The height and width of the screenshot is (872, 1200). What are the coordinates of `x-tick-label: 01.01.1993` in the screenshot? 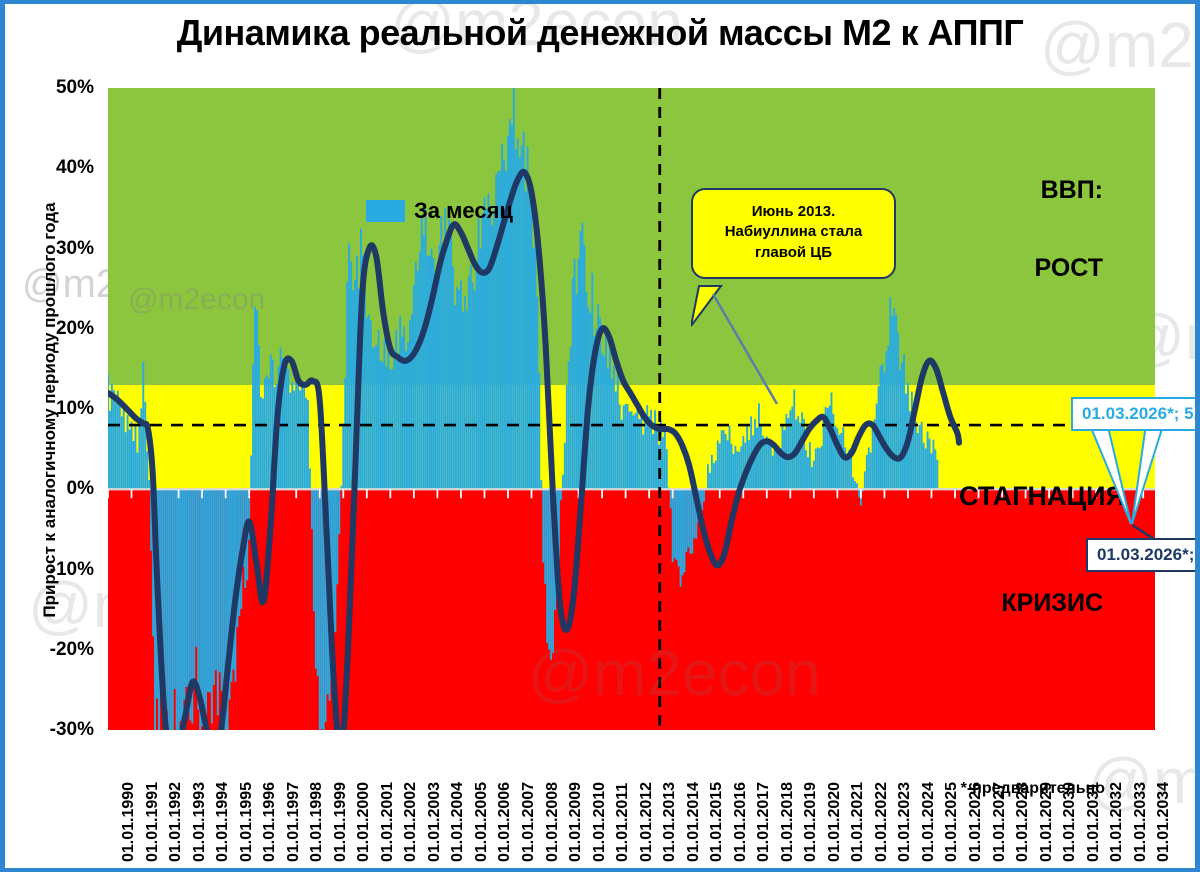 It's located at (199, 821).